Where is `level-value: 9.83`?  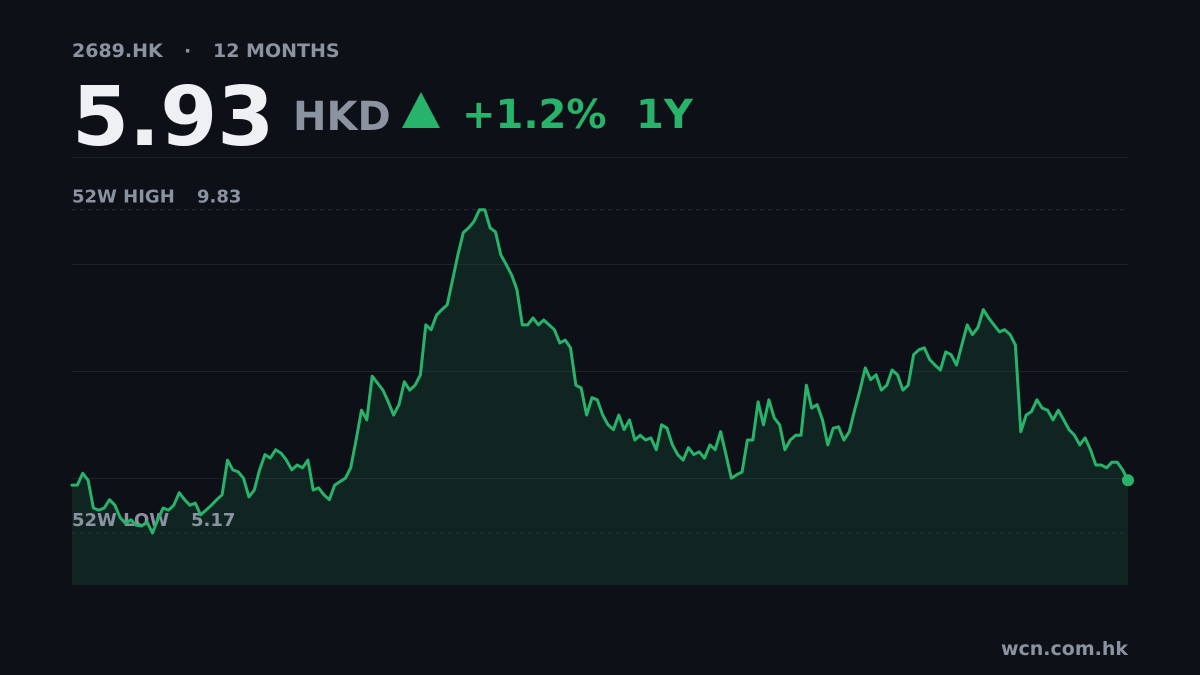 level-value: 9.83 is located at coordinates (219, 197).